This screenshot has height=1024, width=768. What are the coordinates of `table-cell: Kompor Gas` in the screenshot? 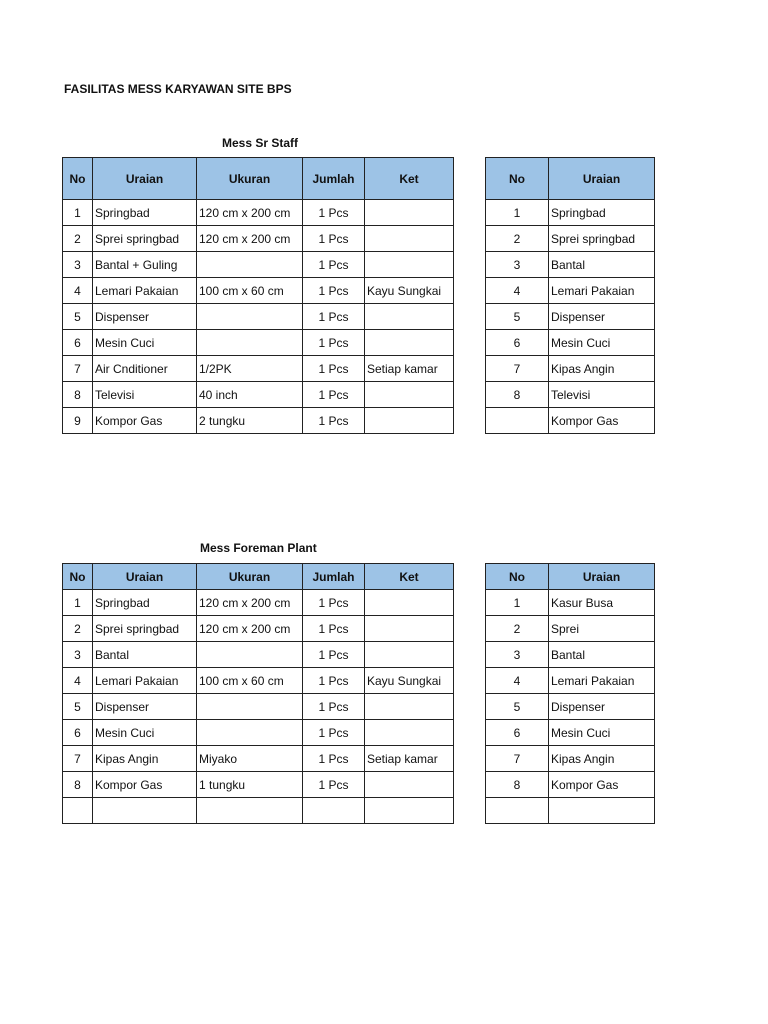 It's located at (144, 784).